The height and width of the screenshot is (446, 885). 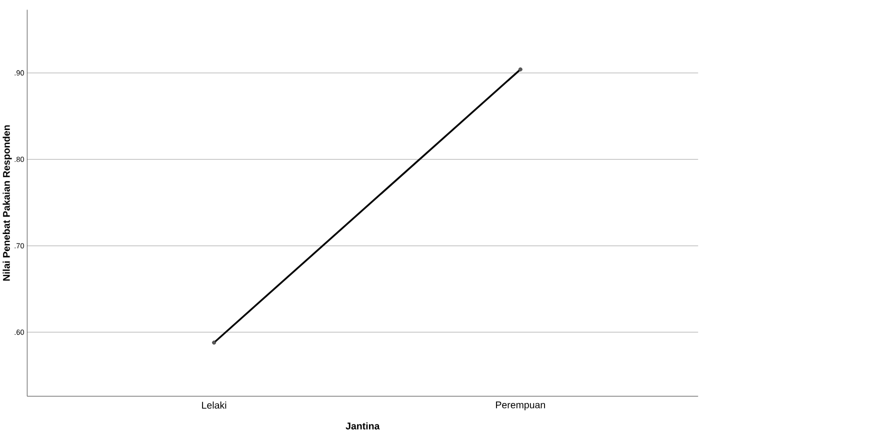 I want to click on y-axis-title: Nilai Penebat Pakaian Responden, so click(x=7, y=203).